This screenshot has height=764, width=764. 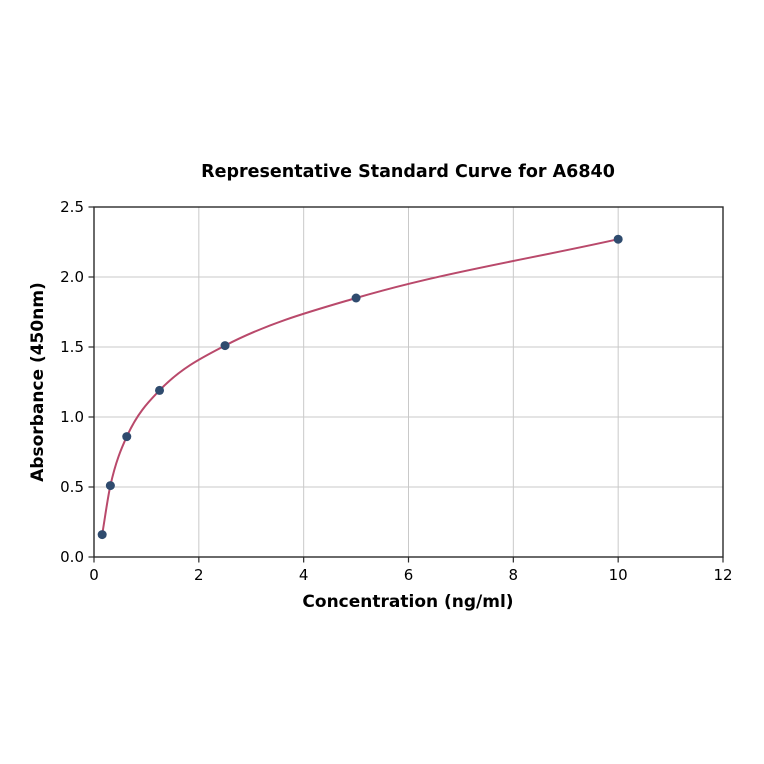 What do you see at coordinates (38, 382) in the screenshot?
I see `y-axis-label: Absorbance (450nm)` at bounding box center [38, 382].